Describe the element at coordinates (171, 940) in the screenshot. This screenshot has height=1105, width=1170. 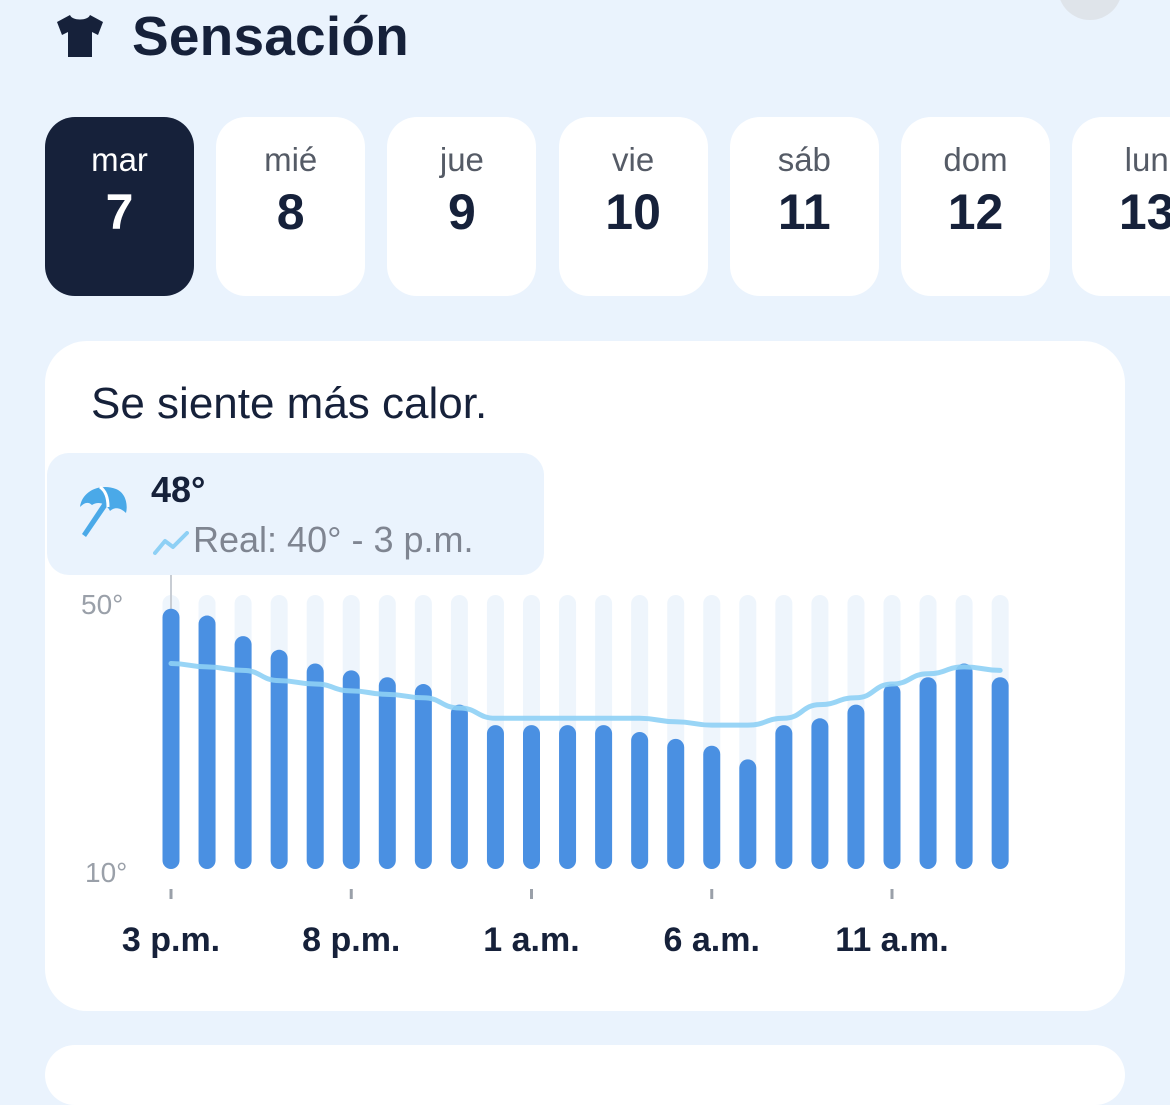
I see `x-tick-label: 3 p.m.` at that location.